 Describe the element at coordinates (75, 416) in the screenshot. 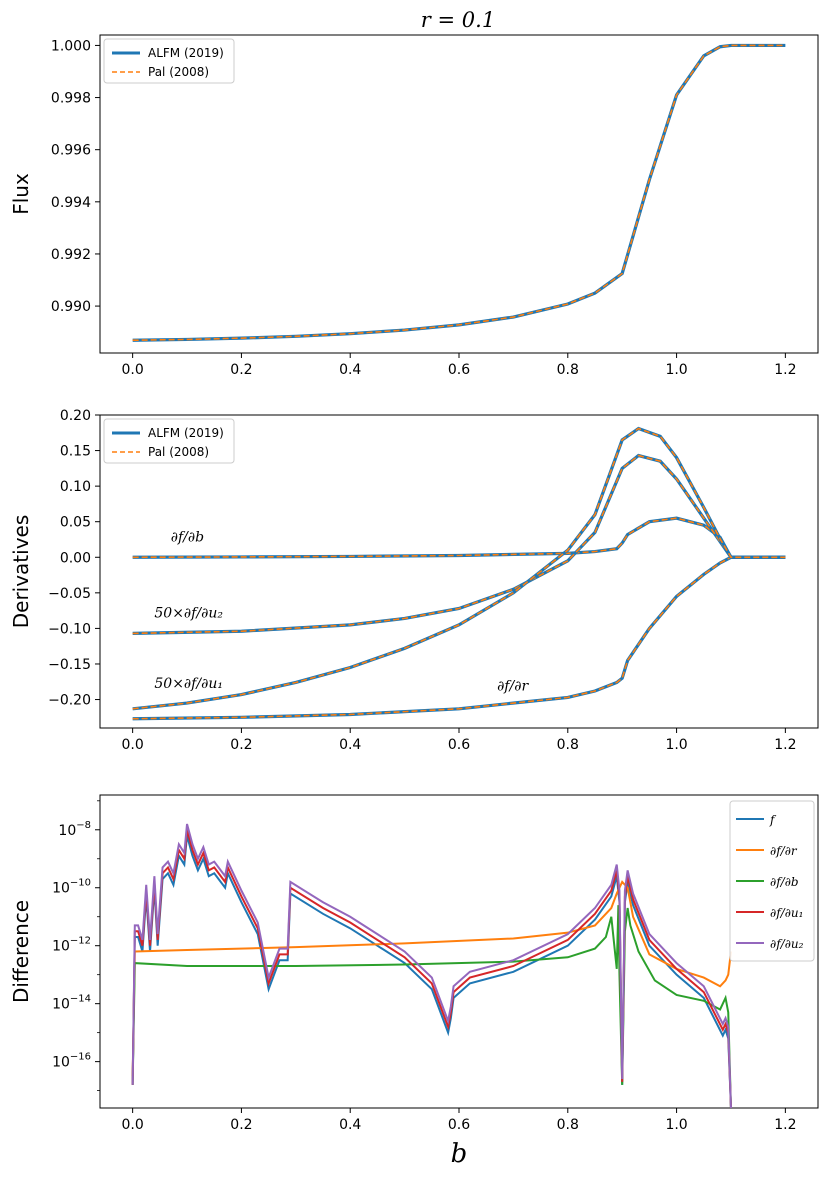

I see `y-tick-label: 0.20` at that location.